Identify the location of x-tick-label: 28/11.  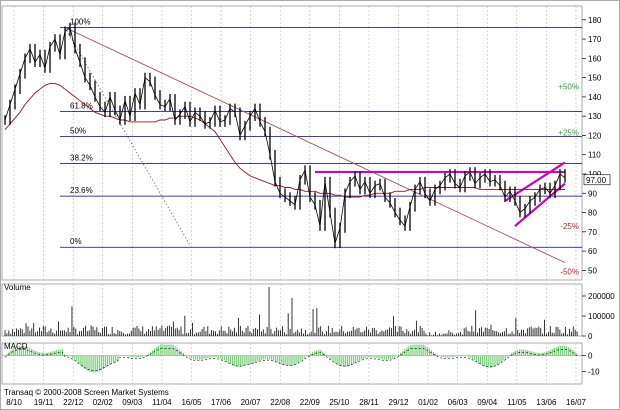
(369, 402).